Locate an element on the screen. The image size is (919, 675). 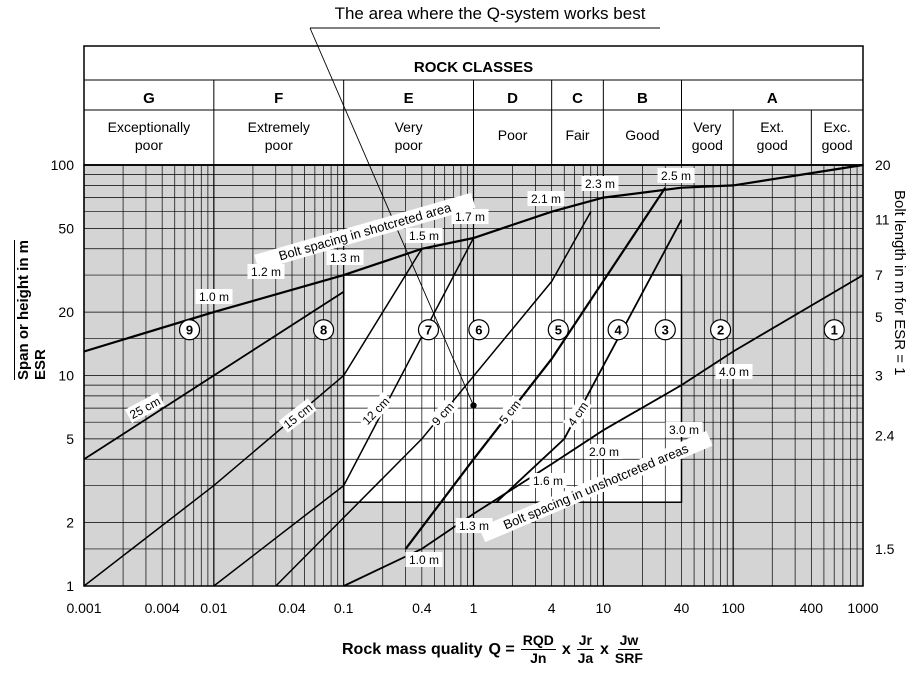
label-spacing-upper: 1.7 m is located at coordinates (470, 216).